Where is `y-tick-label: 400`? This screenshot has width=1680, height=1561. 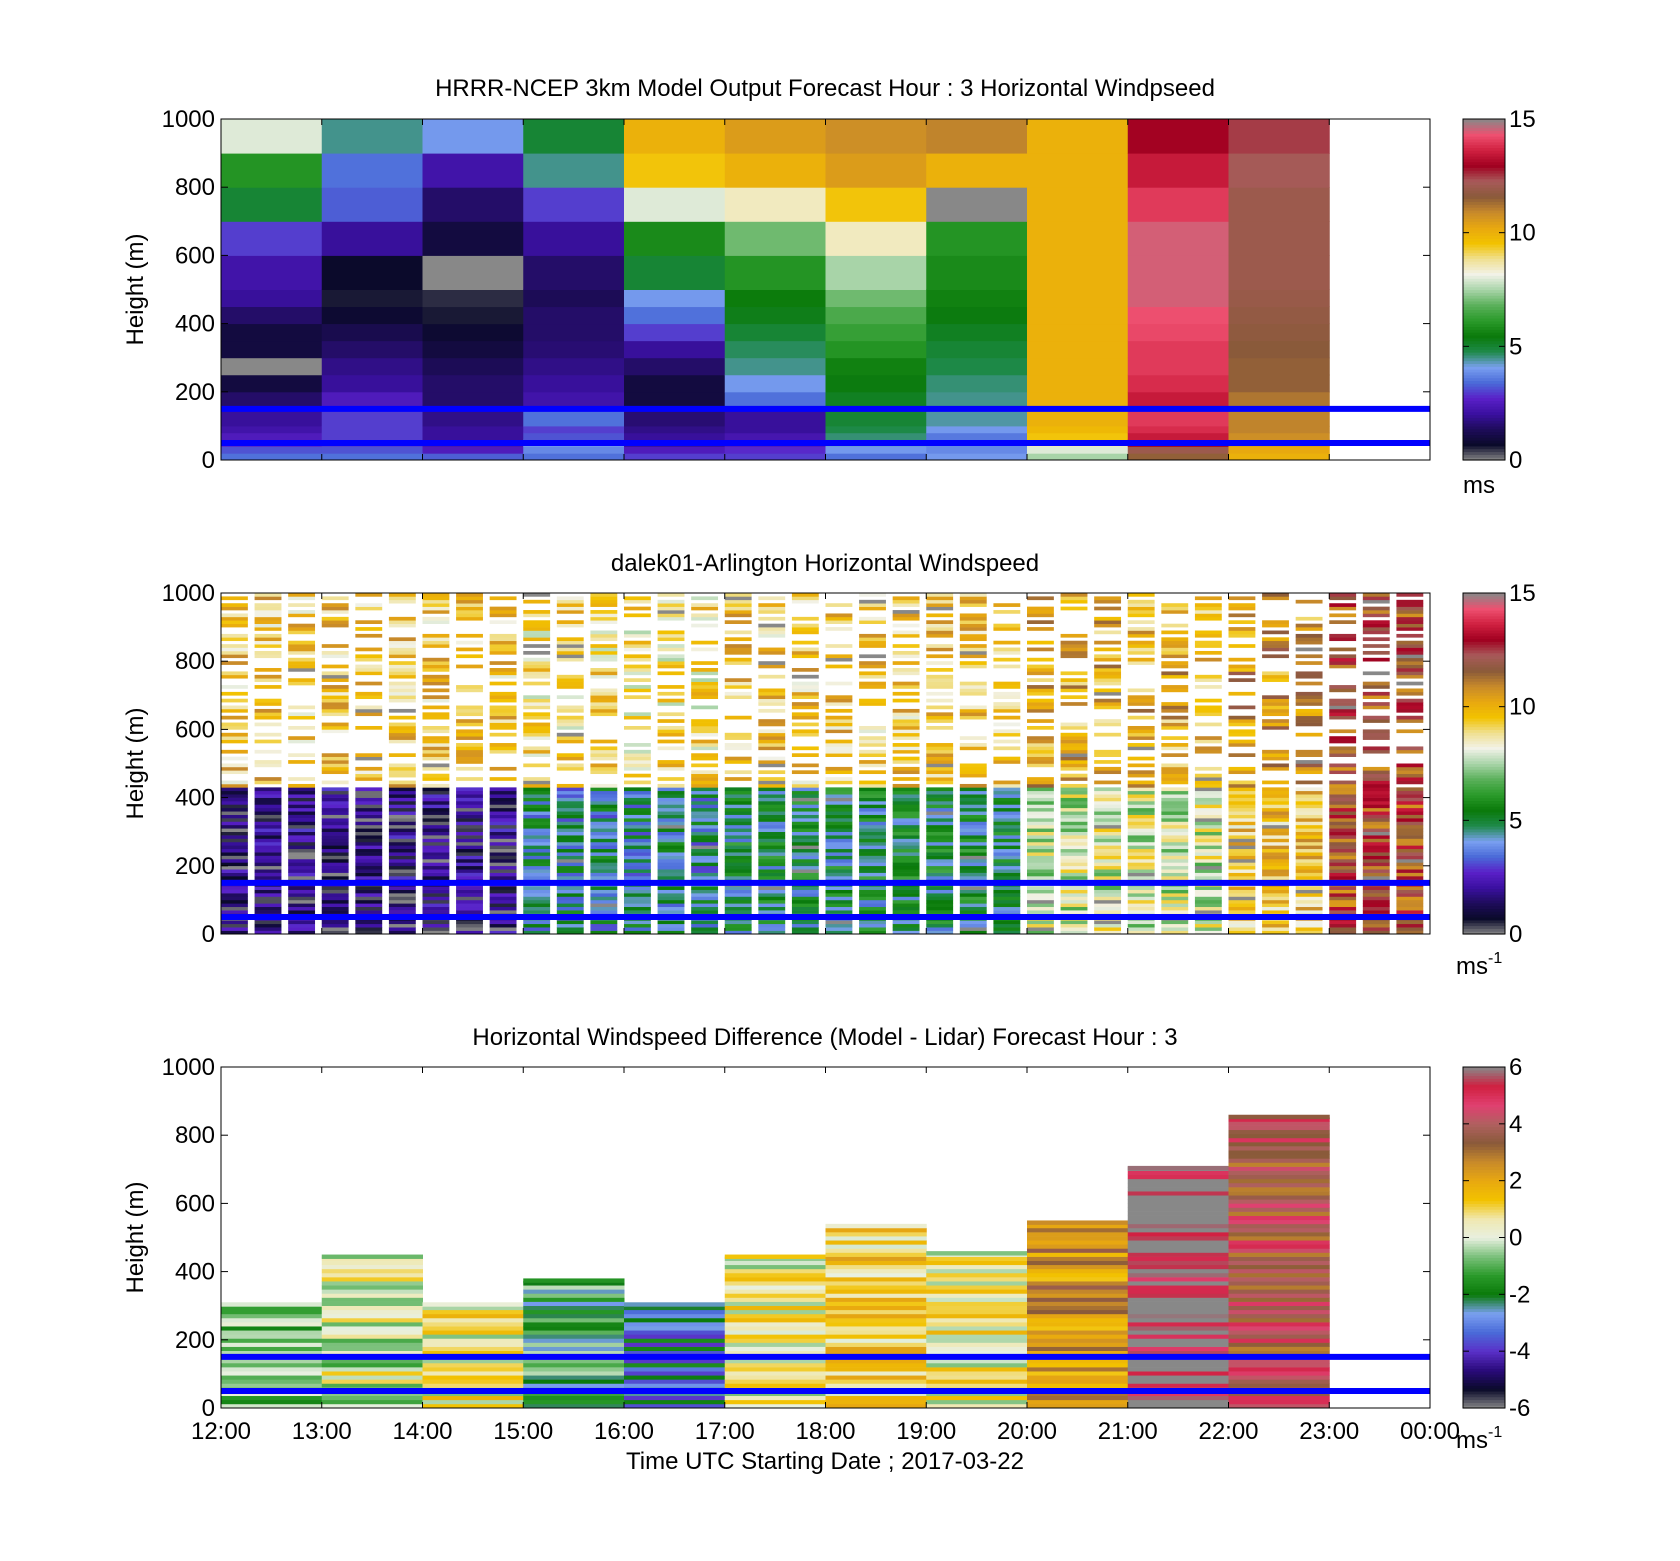
y-tick-label: 400 is located at coordinates (195, 324).